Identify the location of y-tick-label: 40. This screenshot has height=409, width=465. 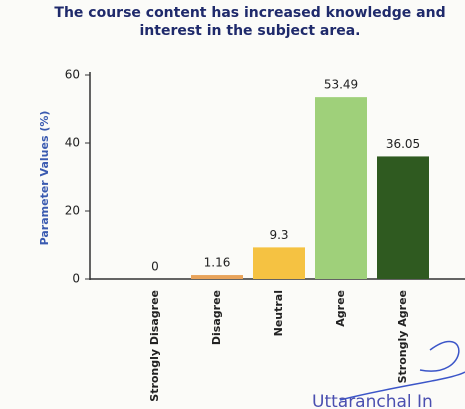
(72, 143).